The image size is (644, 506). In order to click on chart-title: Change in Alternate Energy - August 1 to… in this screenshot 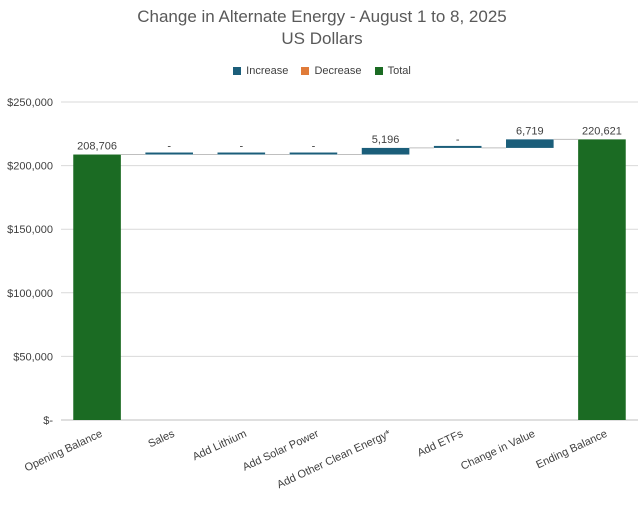, I will do `click(322, 16)`.